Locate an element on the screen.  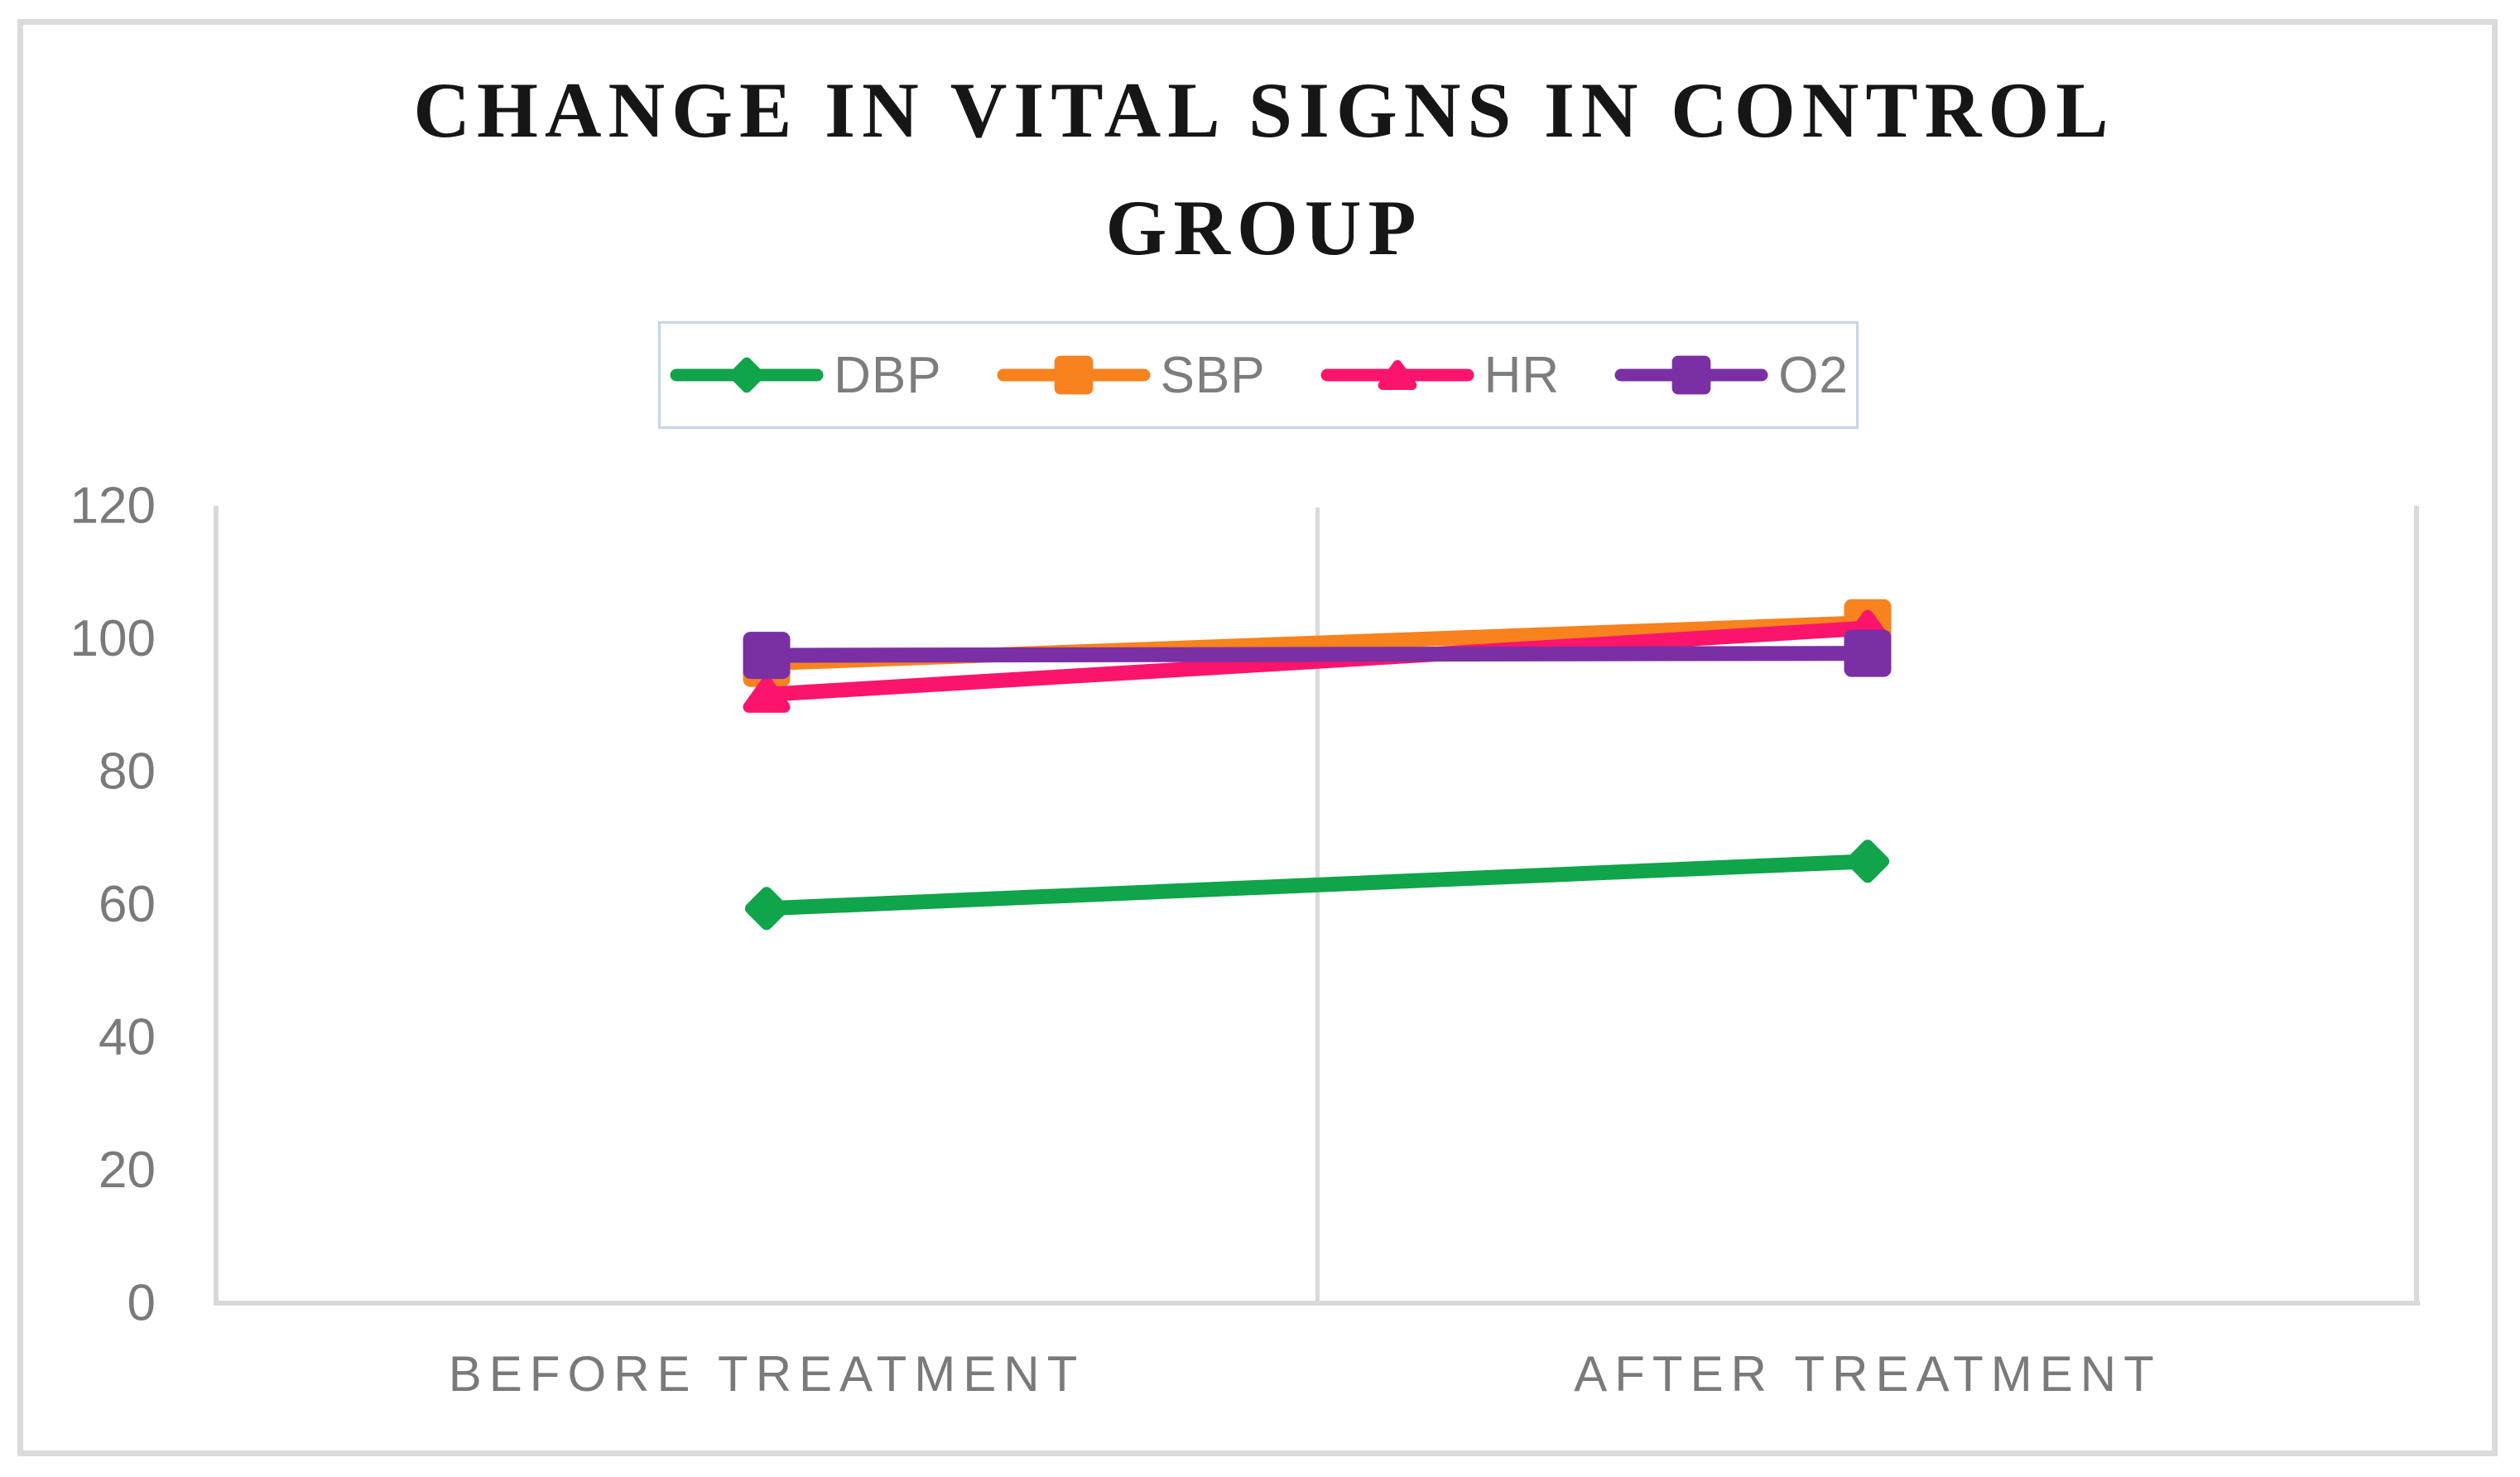
legend-item-hr: HR is located at coordinates (1440, 375).